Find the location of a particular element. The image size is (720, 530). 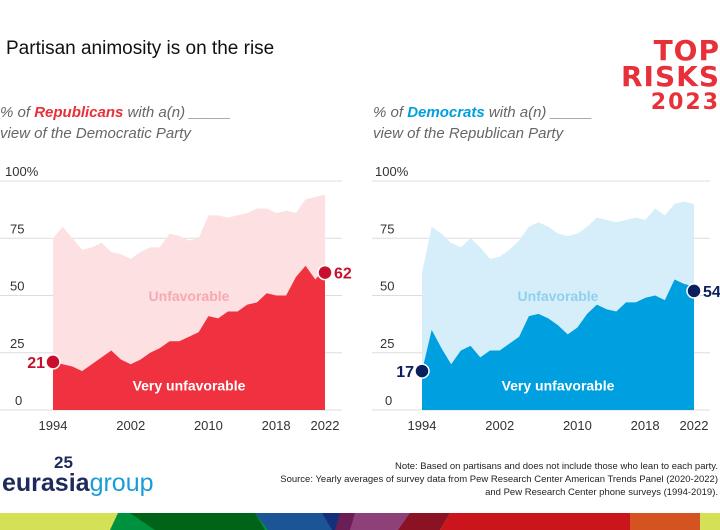

logo-line3: 2023 is located at coordinates (685, 102).